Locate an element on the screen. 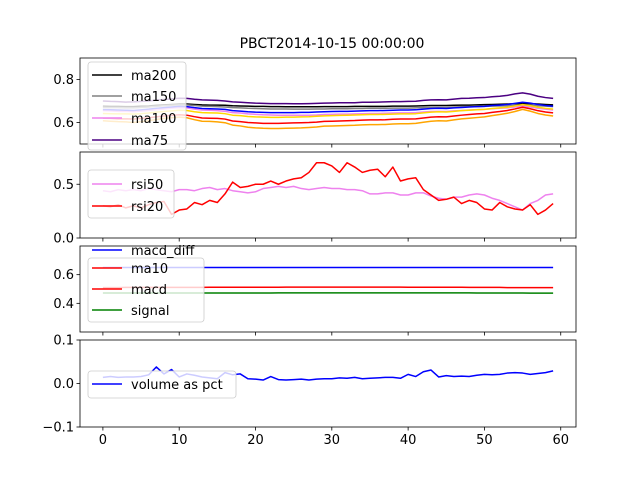 This screenshot has width=640, height=480. x-tick-label: 0 is located at coordinates (103, 440).